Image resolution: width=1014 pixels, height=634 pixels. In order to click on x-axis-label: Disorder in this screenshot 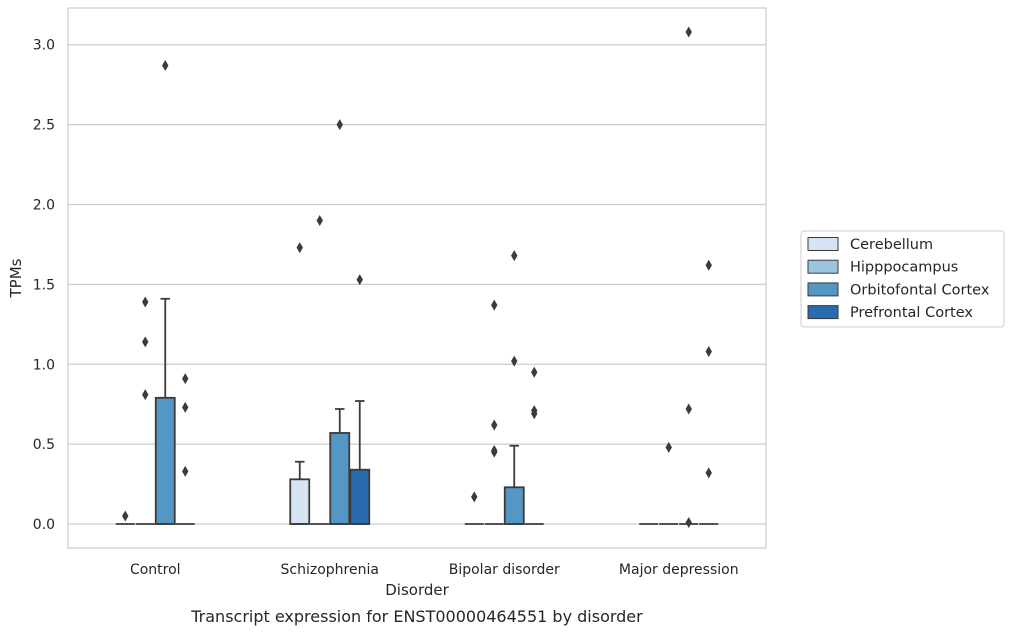, I will do `click(417, 590)`.